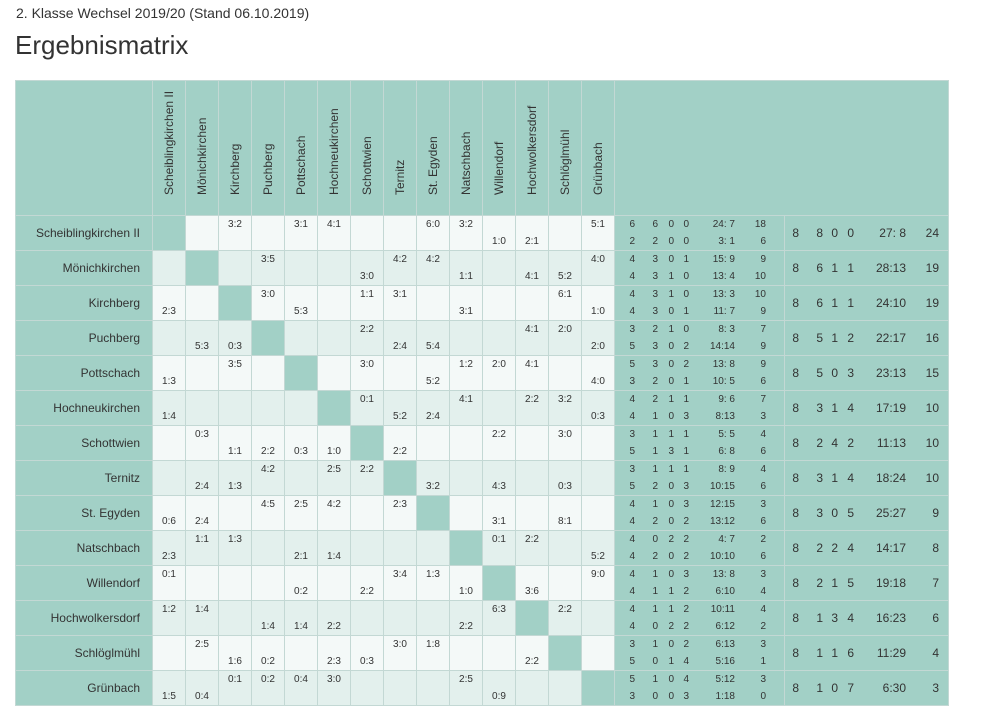 The height and width of the screenshot is (714, 987). What do you see at coordinates (700, 696) in the screenshot?
I see `away-stats-row: 3 0 0 3 1:18 0` at bounding box center [700, 696].